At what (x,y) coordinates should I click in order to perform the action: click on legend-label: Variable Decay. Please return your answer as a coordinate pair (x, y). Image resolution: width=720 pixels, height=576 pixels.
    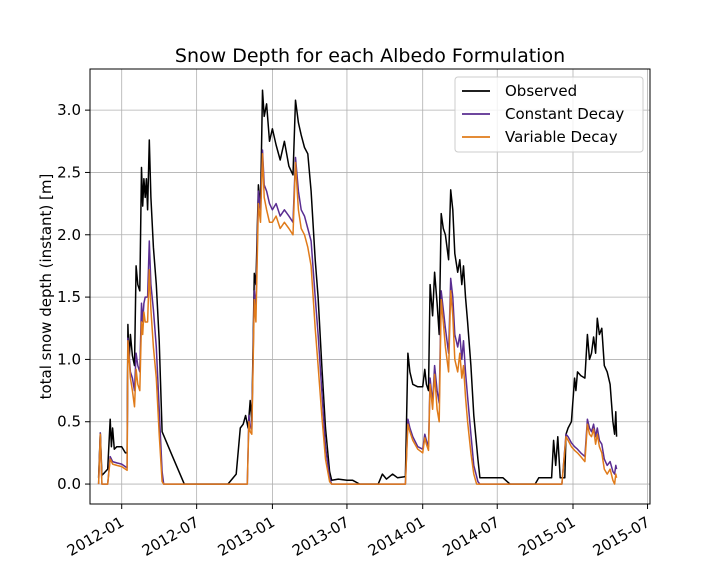
    Looking at the image, I should click on (561, 137).